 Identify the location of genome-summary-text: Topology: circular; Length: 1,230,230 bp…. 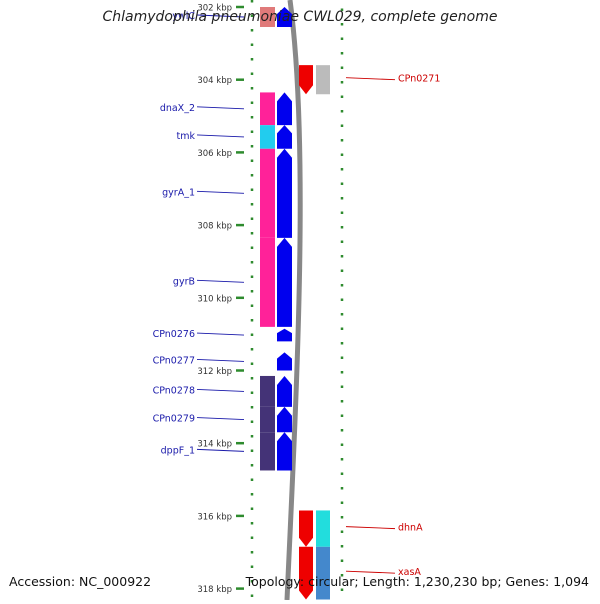
(417, 581).